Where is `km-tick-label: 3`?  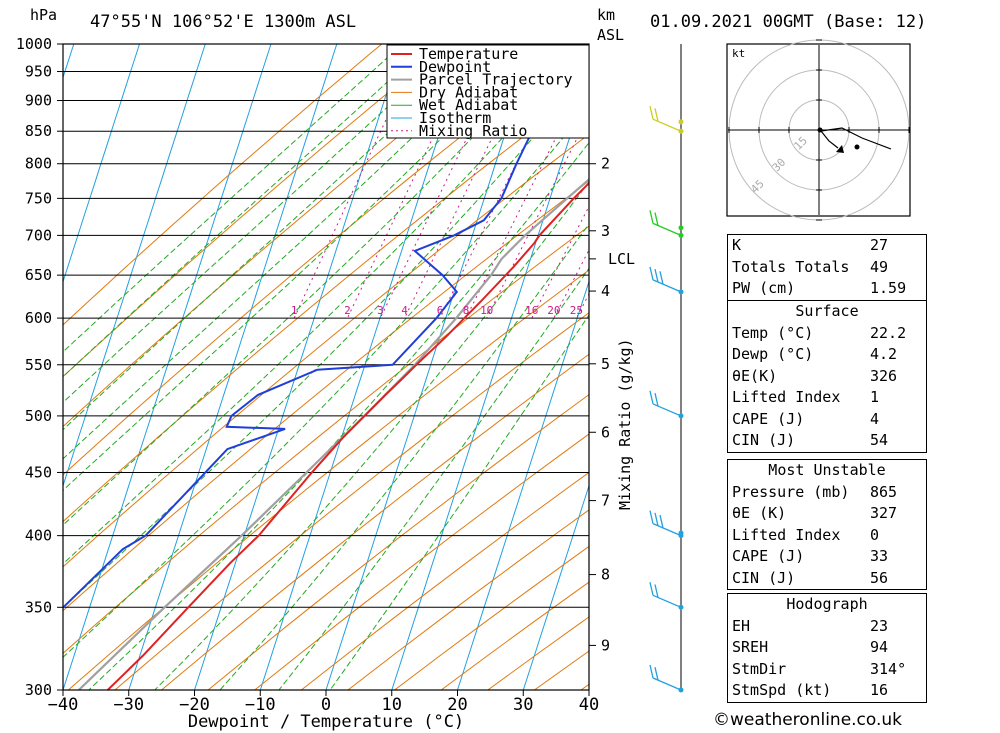
km-tick-label: 3 is located at coordinates (605, 231).